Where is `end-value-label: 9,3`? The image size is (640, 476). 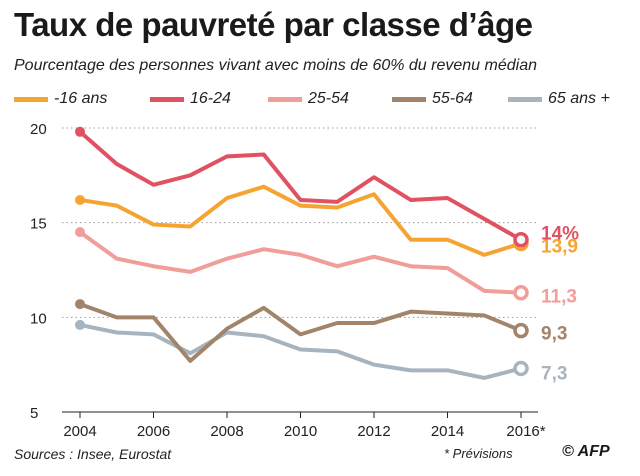
end-value-label: 9,3 is located at coordinates (554, 334).